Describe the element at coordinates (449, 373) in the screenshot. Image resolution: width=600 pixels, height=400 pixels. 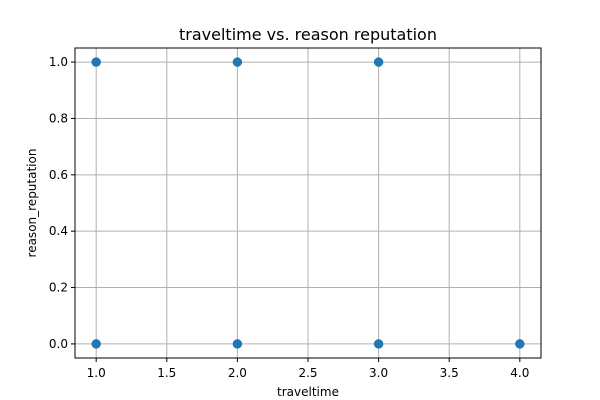
I see `x-tick-label: 3.5` at that location.